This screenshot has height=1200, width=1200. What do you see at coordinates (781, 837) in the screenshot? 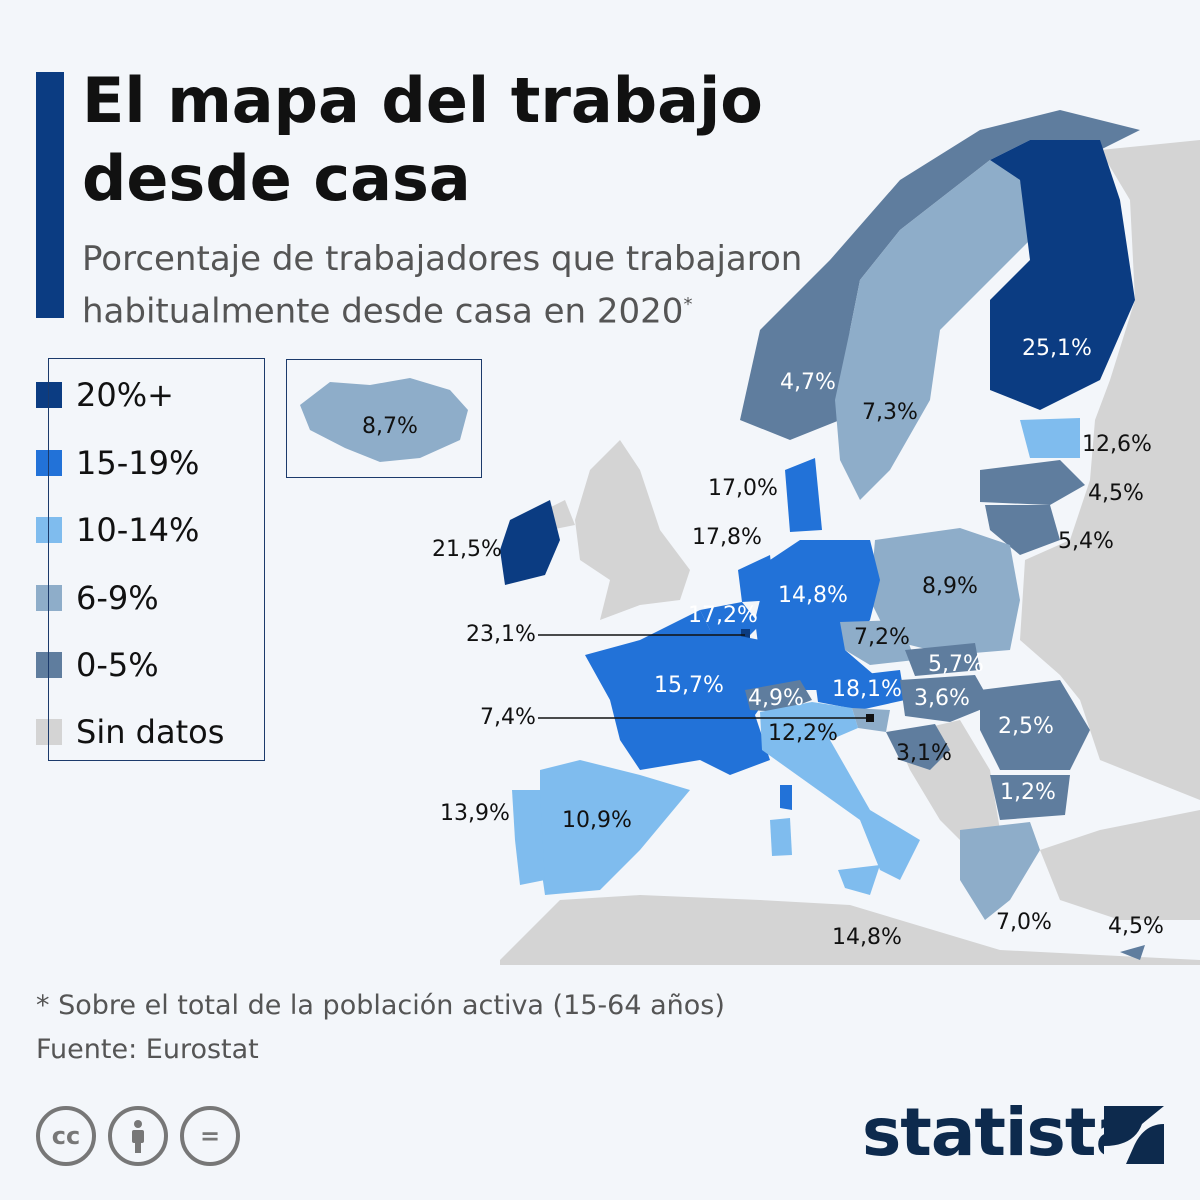
I see `sardinia-shape` at bounding box center [781, 837].